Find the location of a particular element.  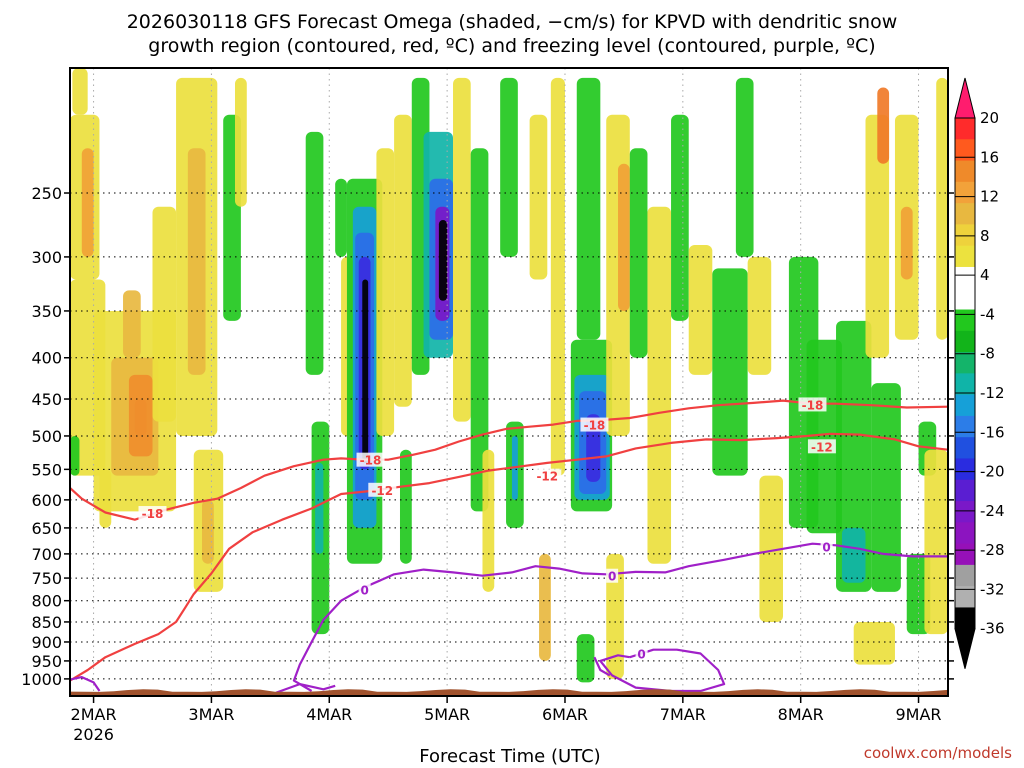

x-tick-label: 4MAR is located at coordinates (329, 714).